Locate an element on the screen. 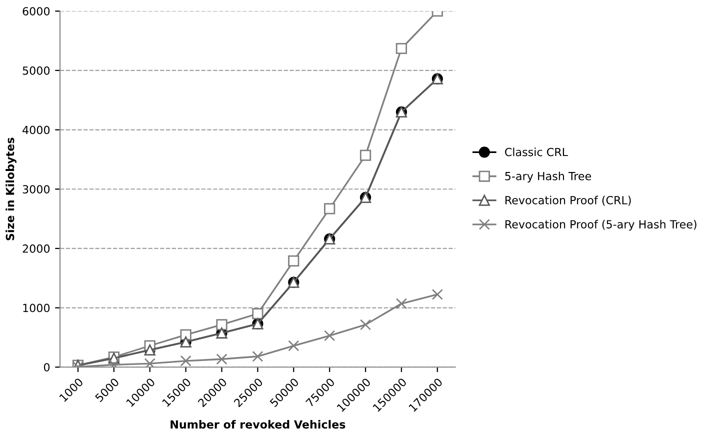 Image resolution: width=706 pixels, height=445 pixels. legend-label: Classic CRL is located at coordinates (536, 152).